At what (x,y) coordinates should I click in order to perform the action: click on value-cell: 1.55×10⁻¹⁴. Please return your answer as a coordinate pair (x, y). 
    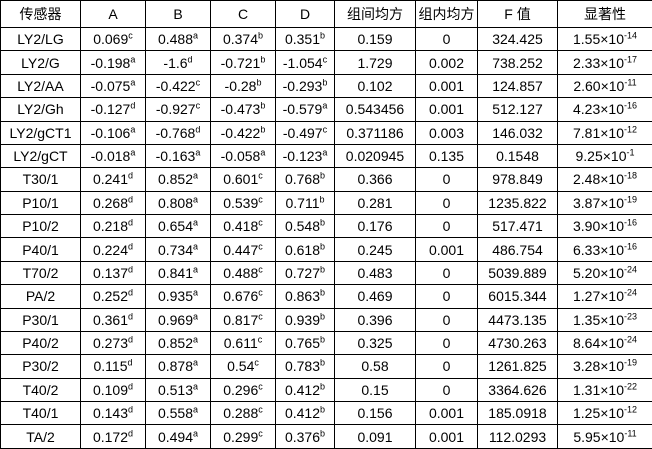
    Looking at the image, I should click on (604, 39).